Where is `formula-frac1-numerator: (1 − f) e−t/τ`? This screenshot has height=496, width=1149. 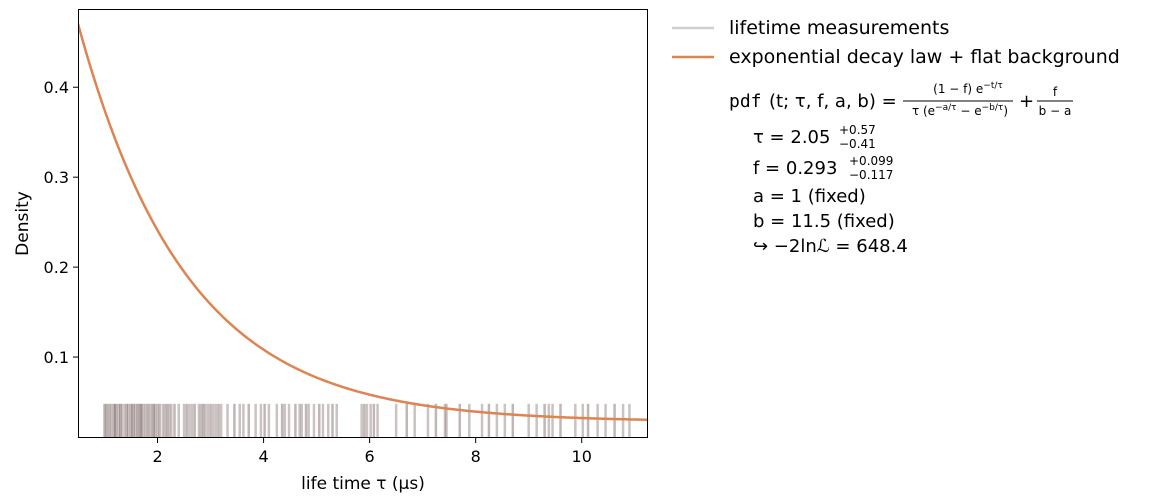 formula-frac1-numerator: (1 − f) e−t/τ is located at coordinates (968, 88).